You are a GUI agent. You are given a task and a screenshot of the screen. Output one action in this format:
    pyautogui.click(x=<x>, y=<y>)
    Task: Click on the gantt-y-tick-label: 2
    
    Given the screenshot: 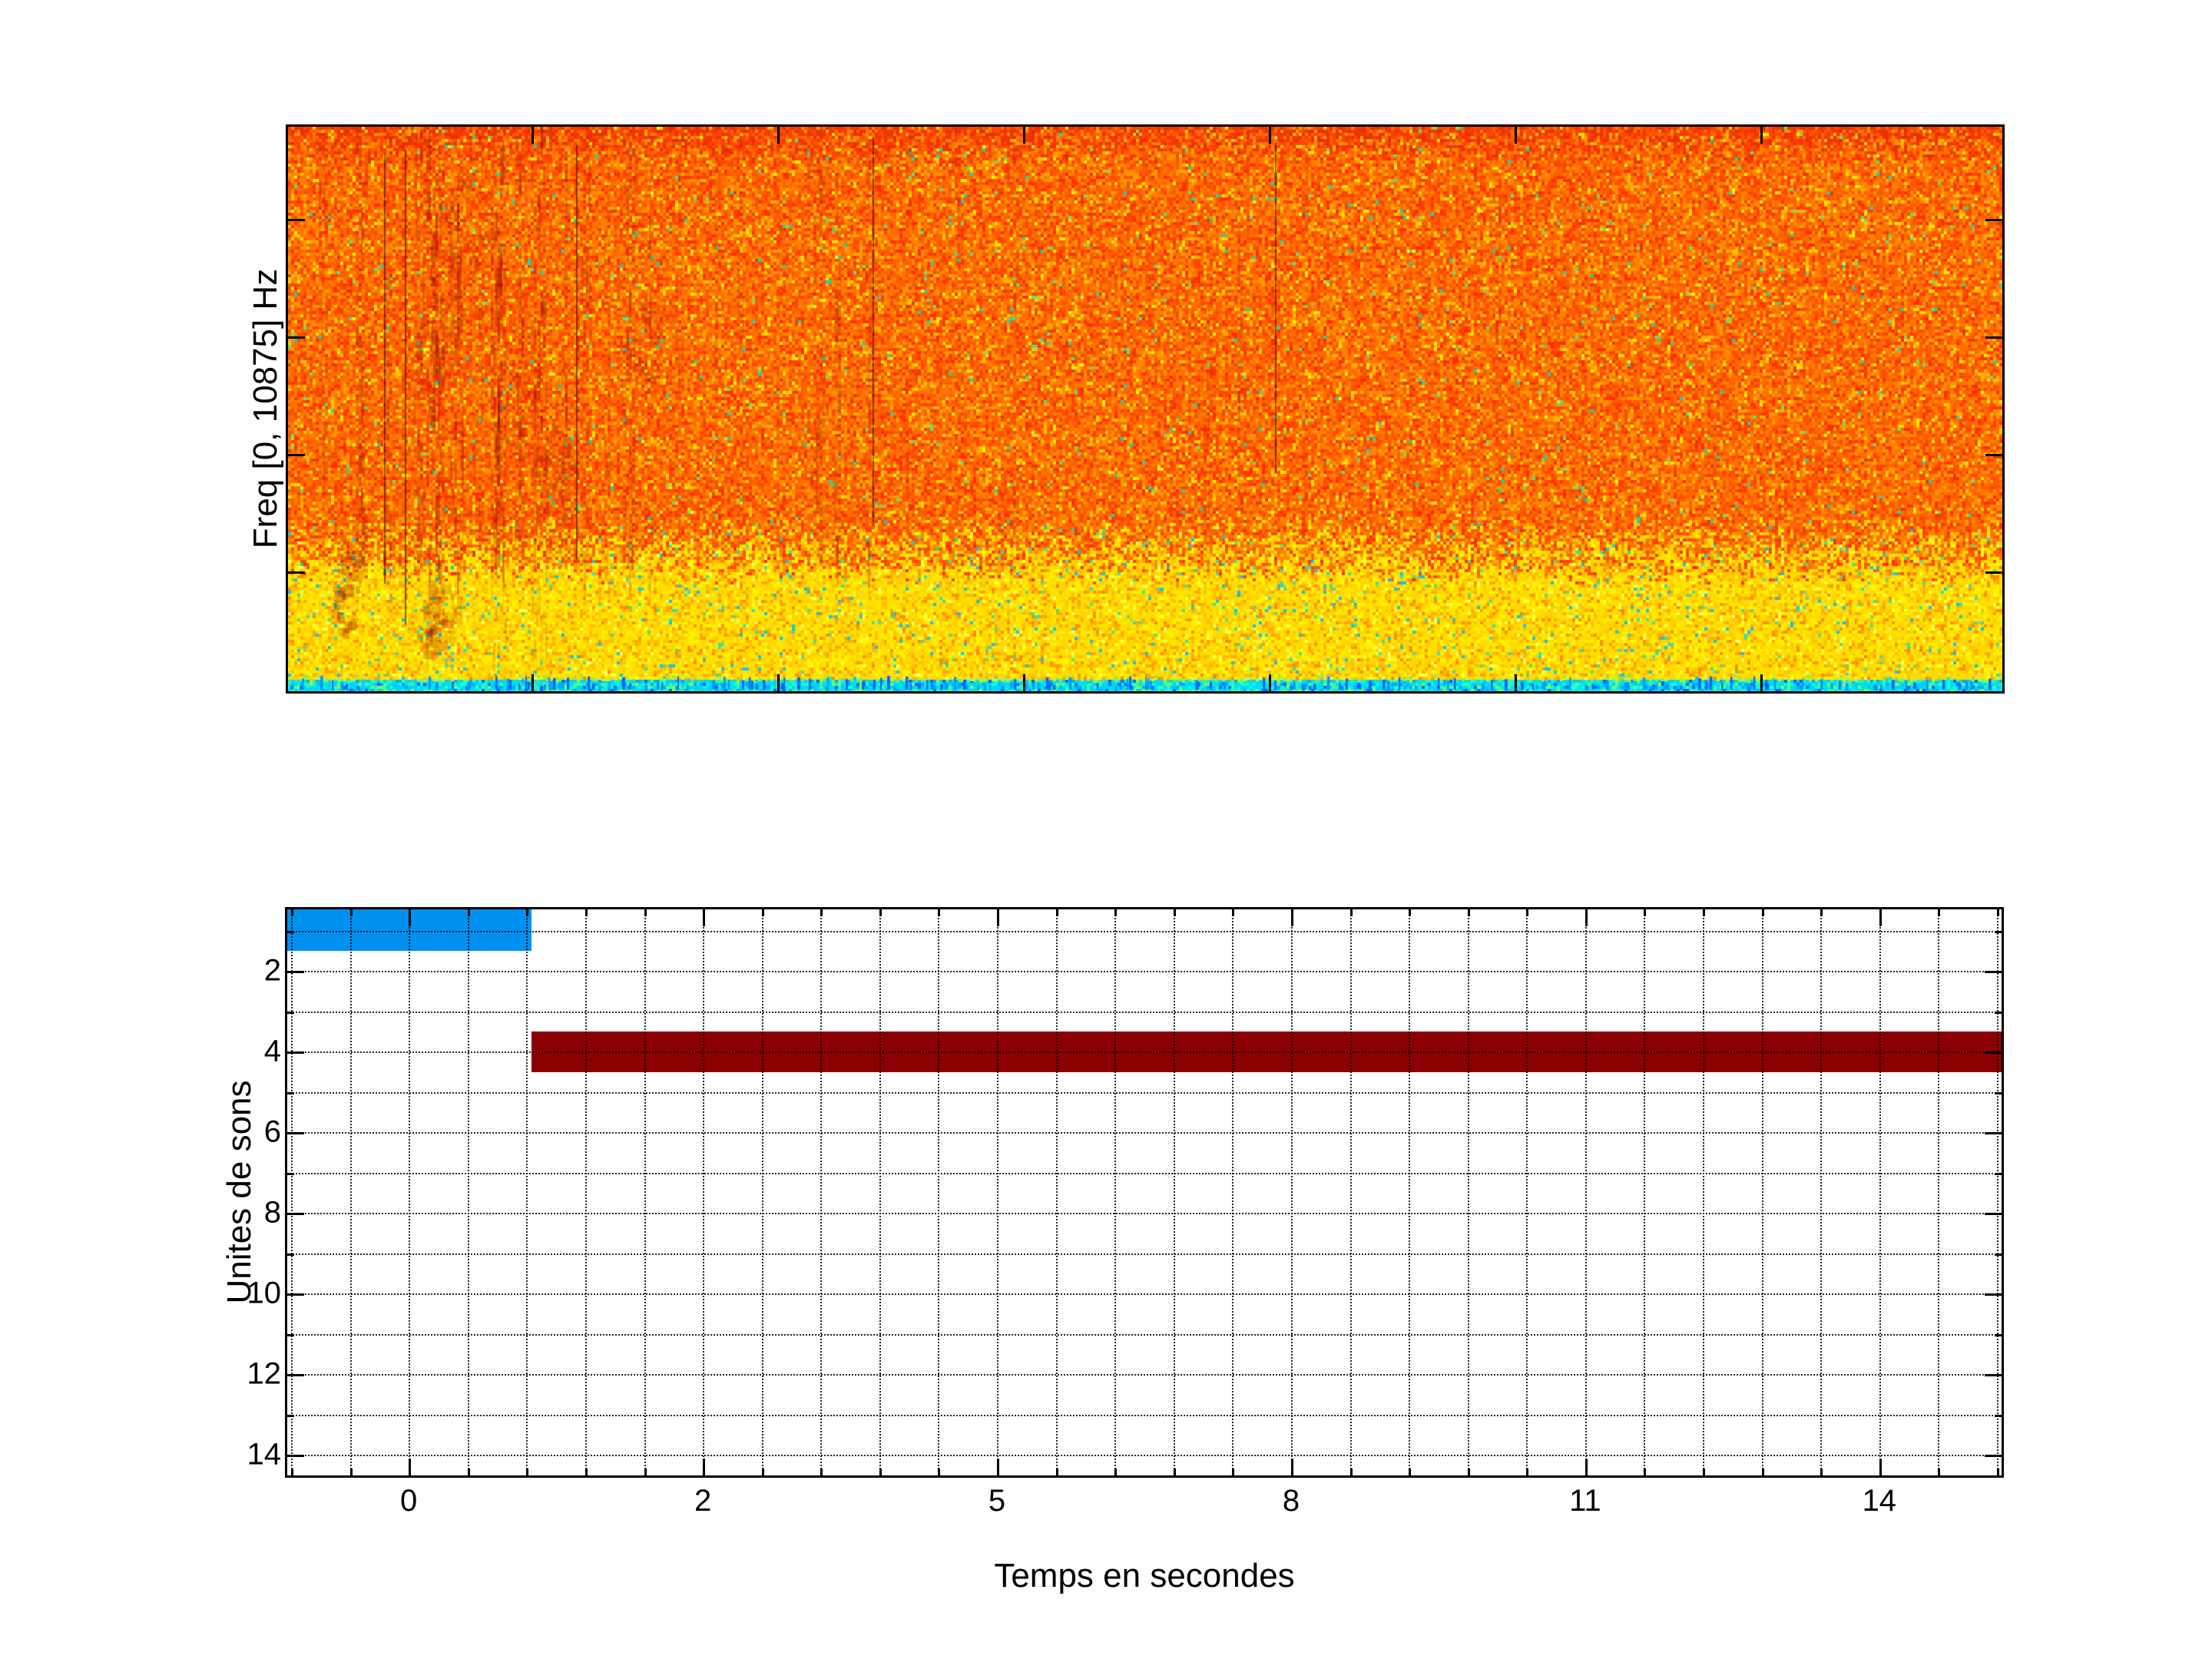 What is the action you would take?
    pyautogui.click(x=272, y=971)
    